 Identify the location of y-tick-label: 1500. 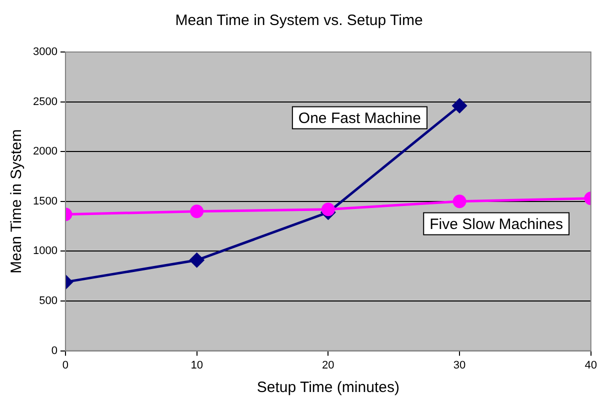
(45, 201).